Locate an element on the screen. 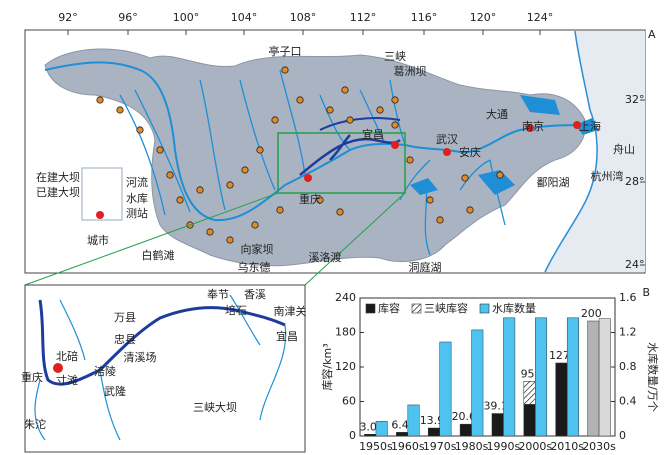  panel-label: A is located at coordinates (652, 34).